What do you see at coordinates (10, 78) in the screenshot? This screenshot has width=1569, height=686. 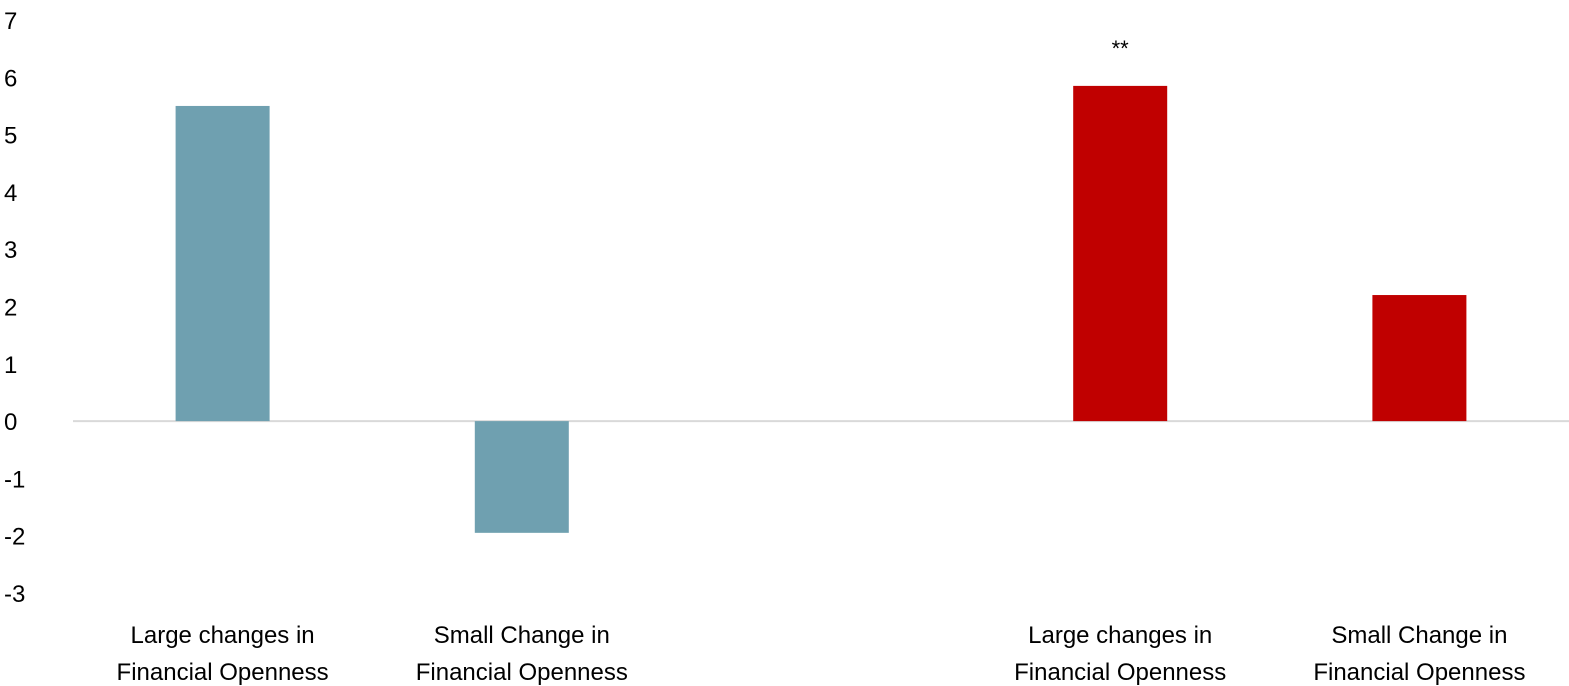 I see `y-tick-label: 6` at bounding box center [10, 78].